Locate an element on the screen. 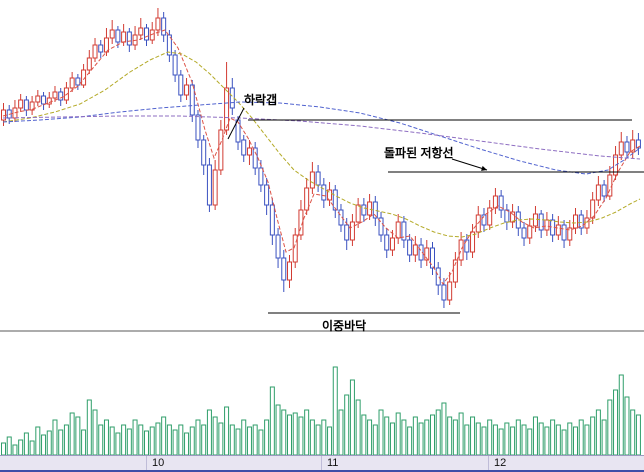 This screenshot has height=472, width=644. broken-resistance-label-pointer-line is located at coordinates (469, 164).